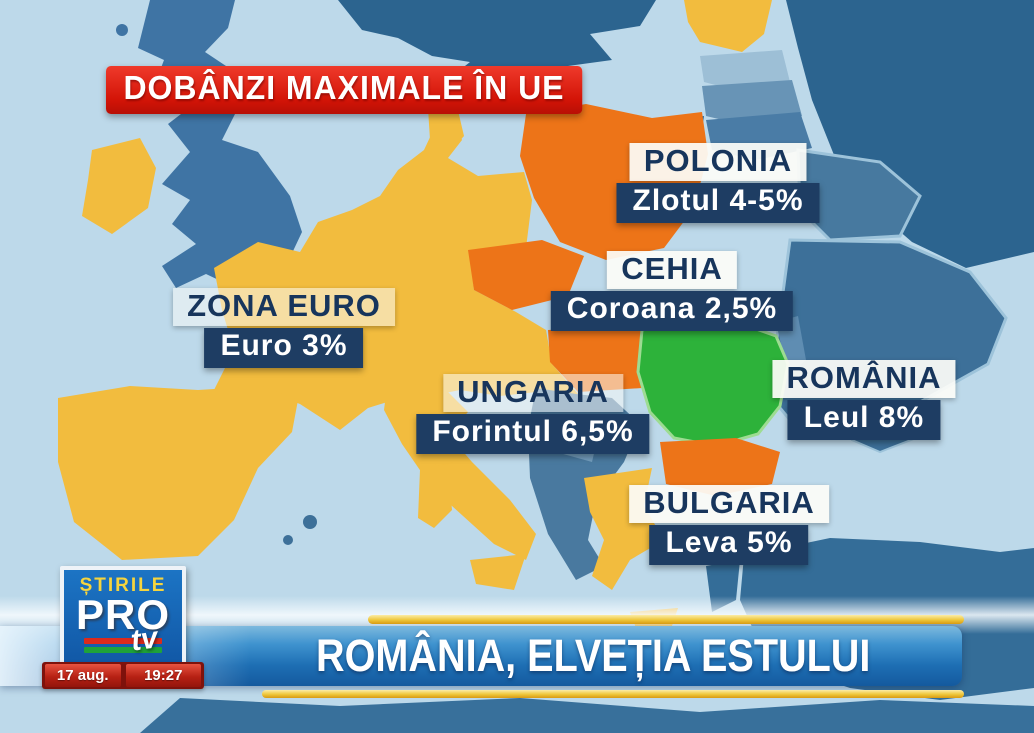  Describe the element at coordinates (613, 694) in the screenshot. I see `gold-accent-line-bottom` at that location.